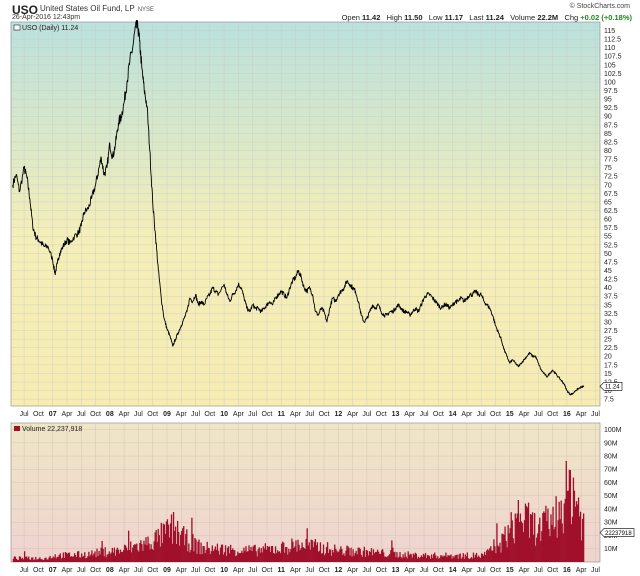 The image size is (640, 576). Describe the element at coordinates (435, 17) in the screenshot. I see `low-label: Low` at that location.